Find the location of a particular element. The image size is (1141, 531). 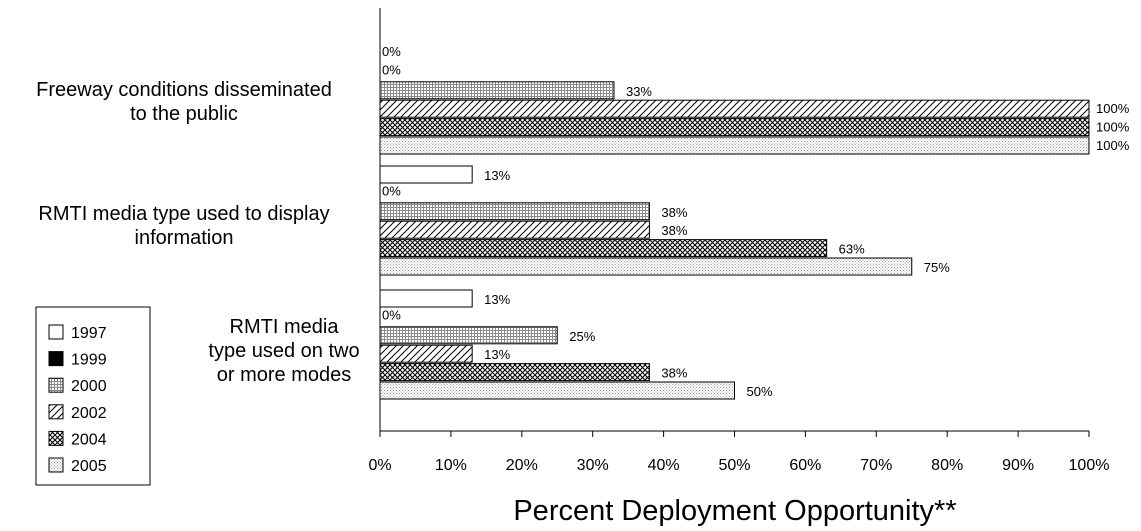

x-tick-label: 40% is located at coordinates (664, 465).